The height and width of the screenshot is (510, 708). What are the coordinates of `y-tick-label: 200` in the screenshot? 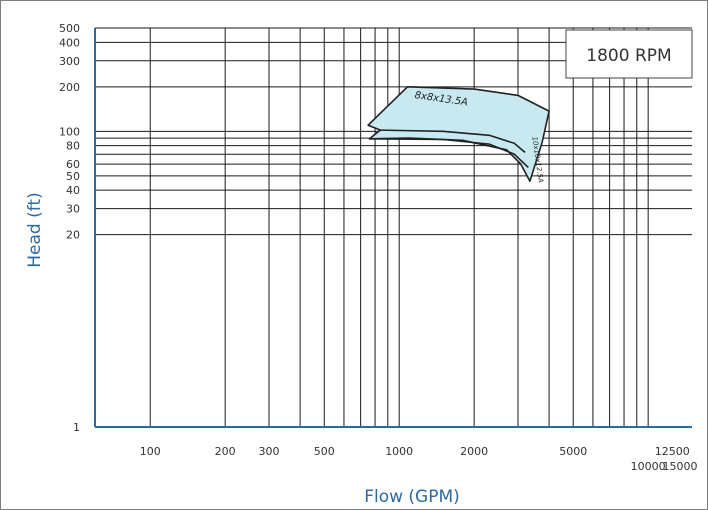 It's located at (69, 87).